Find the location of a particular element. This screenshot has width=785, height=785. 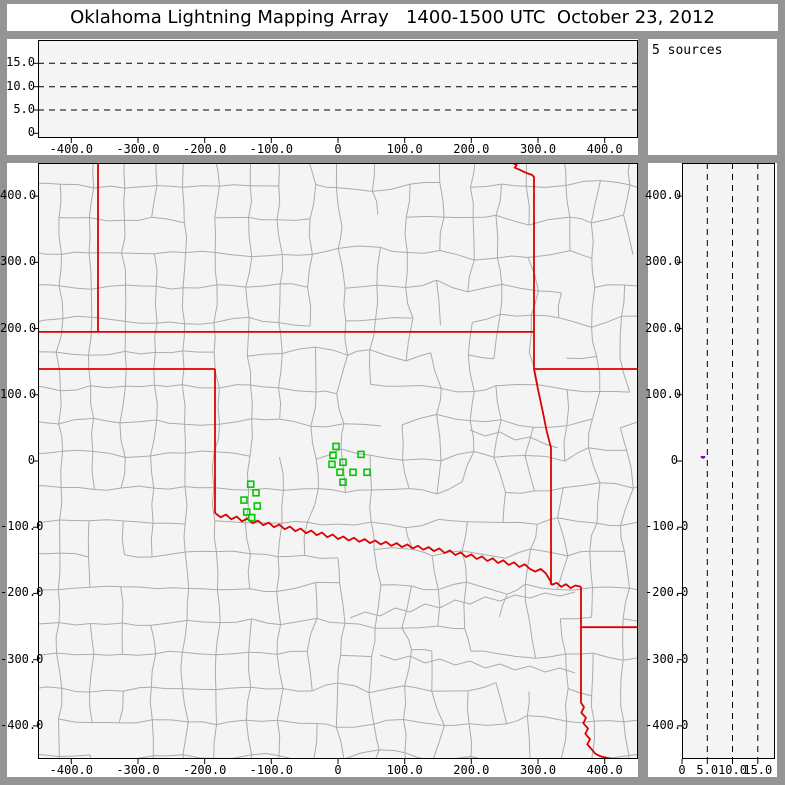

top-panel-xtick-label: -400.0 is located at coordinates (71, 149).